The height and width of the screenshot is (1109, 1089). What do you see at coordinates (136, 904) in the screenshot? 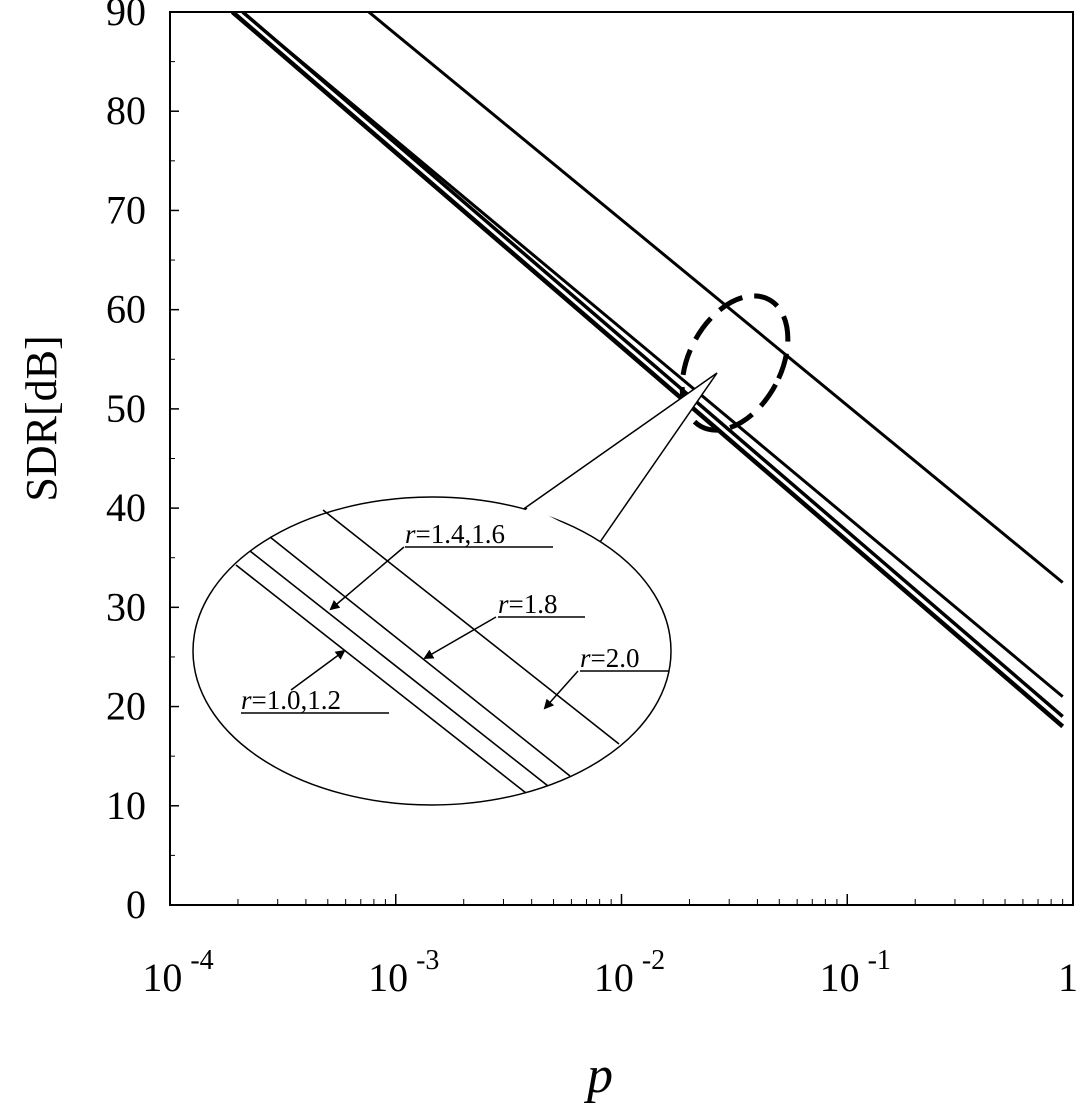
I see `y-tick-label: 0` at bounding box center [136, 904].